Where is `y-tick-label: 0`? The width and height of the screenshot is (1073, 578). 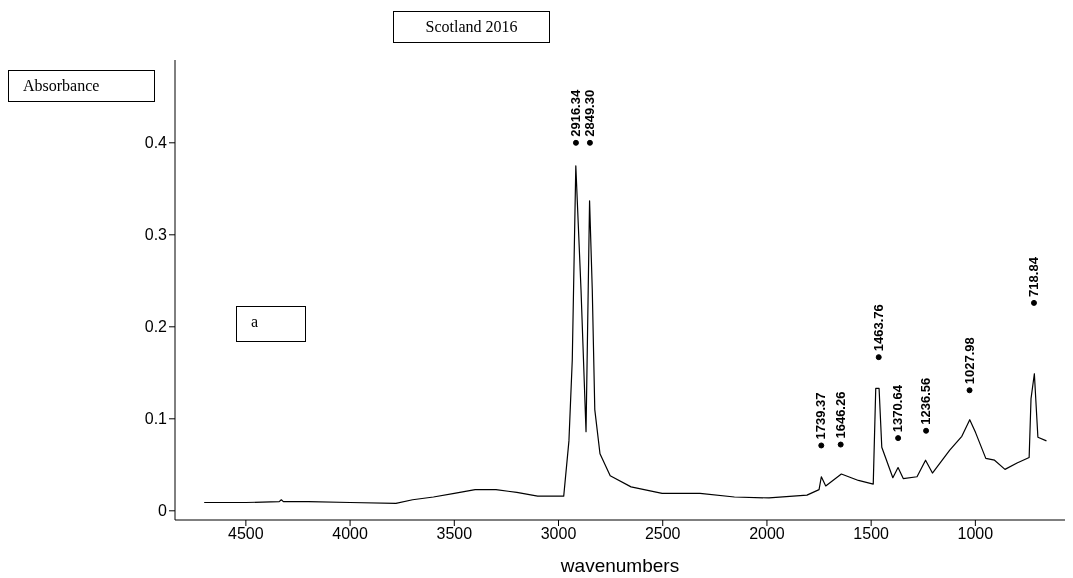
y-tick-label: 0 is located at coordinates (163, 511).